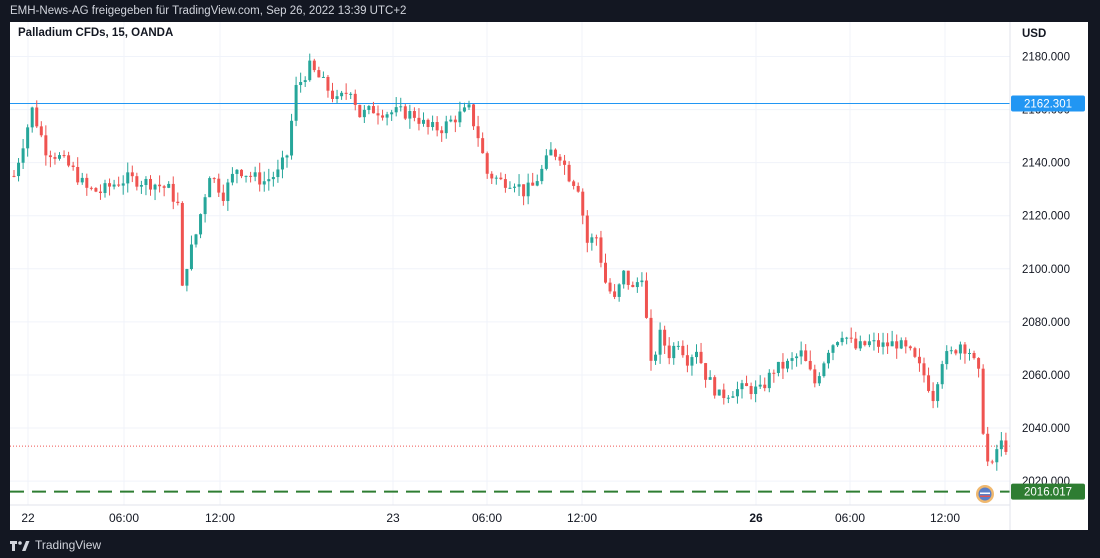  What do you see at coordinates (945, 518) in the screenshot?
I see `time-tick-label: 12:00` at bounding box center [945, 518].